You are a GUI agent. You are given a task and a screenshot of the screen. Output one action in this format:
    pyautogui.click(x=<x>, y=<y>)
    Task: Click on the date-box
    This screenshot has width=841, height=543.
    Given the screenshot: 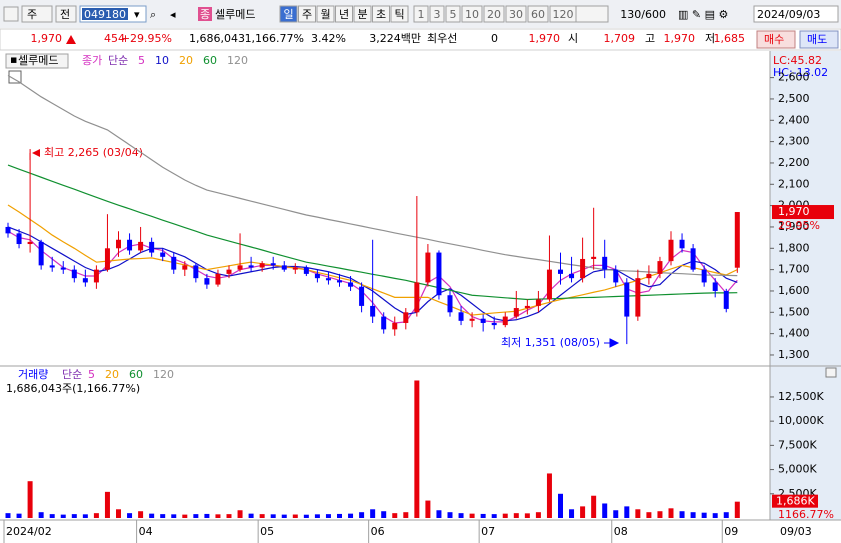 What is the action you would take?
    pyautogui.click(x=796, y=14)
    